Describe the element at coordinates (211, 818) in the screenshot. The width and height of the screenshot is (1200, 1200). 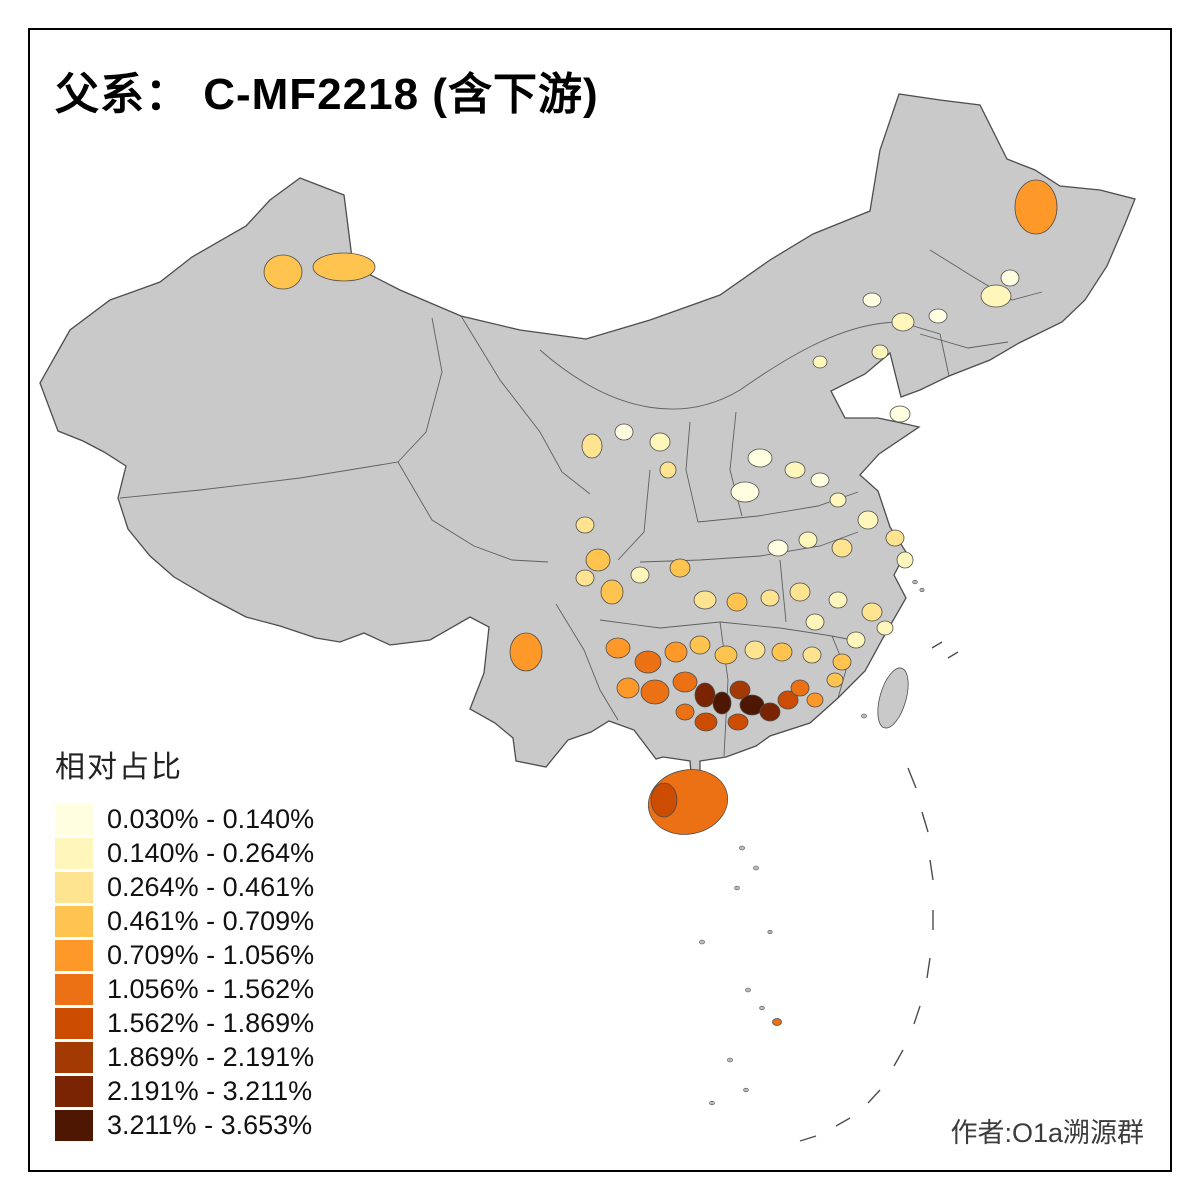
I see `legend-item-label: 0.030% - 0.140%` at that location.